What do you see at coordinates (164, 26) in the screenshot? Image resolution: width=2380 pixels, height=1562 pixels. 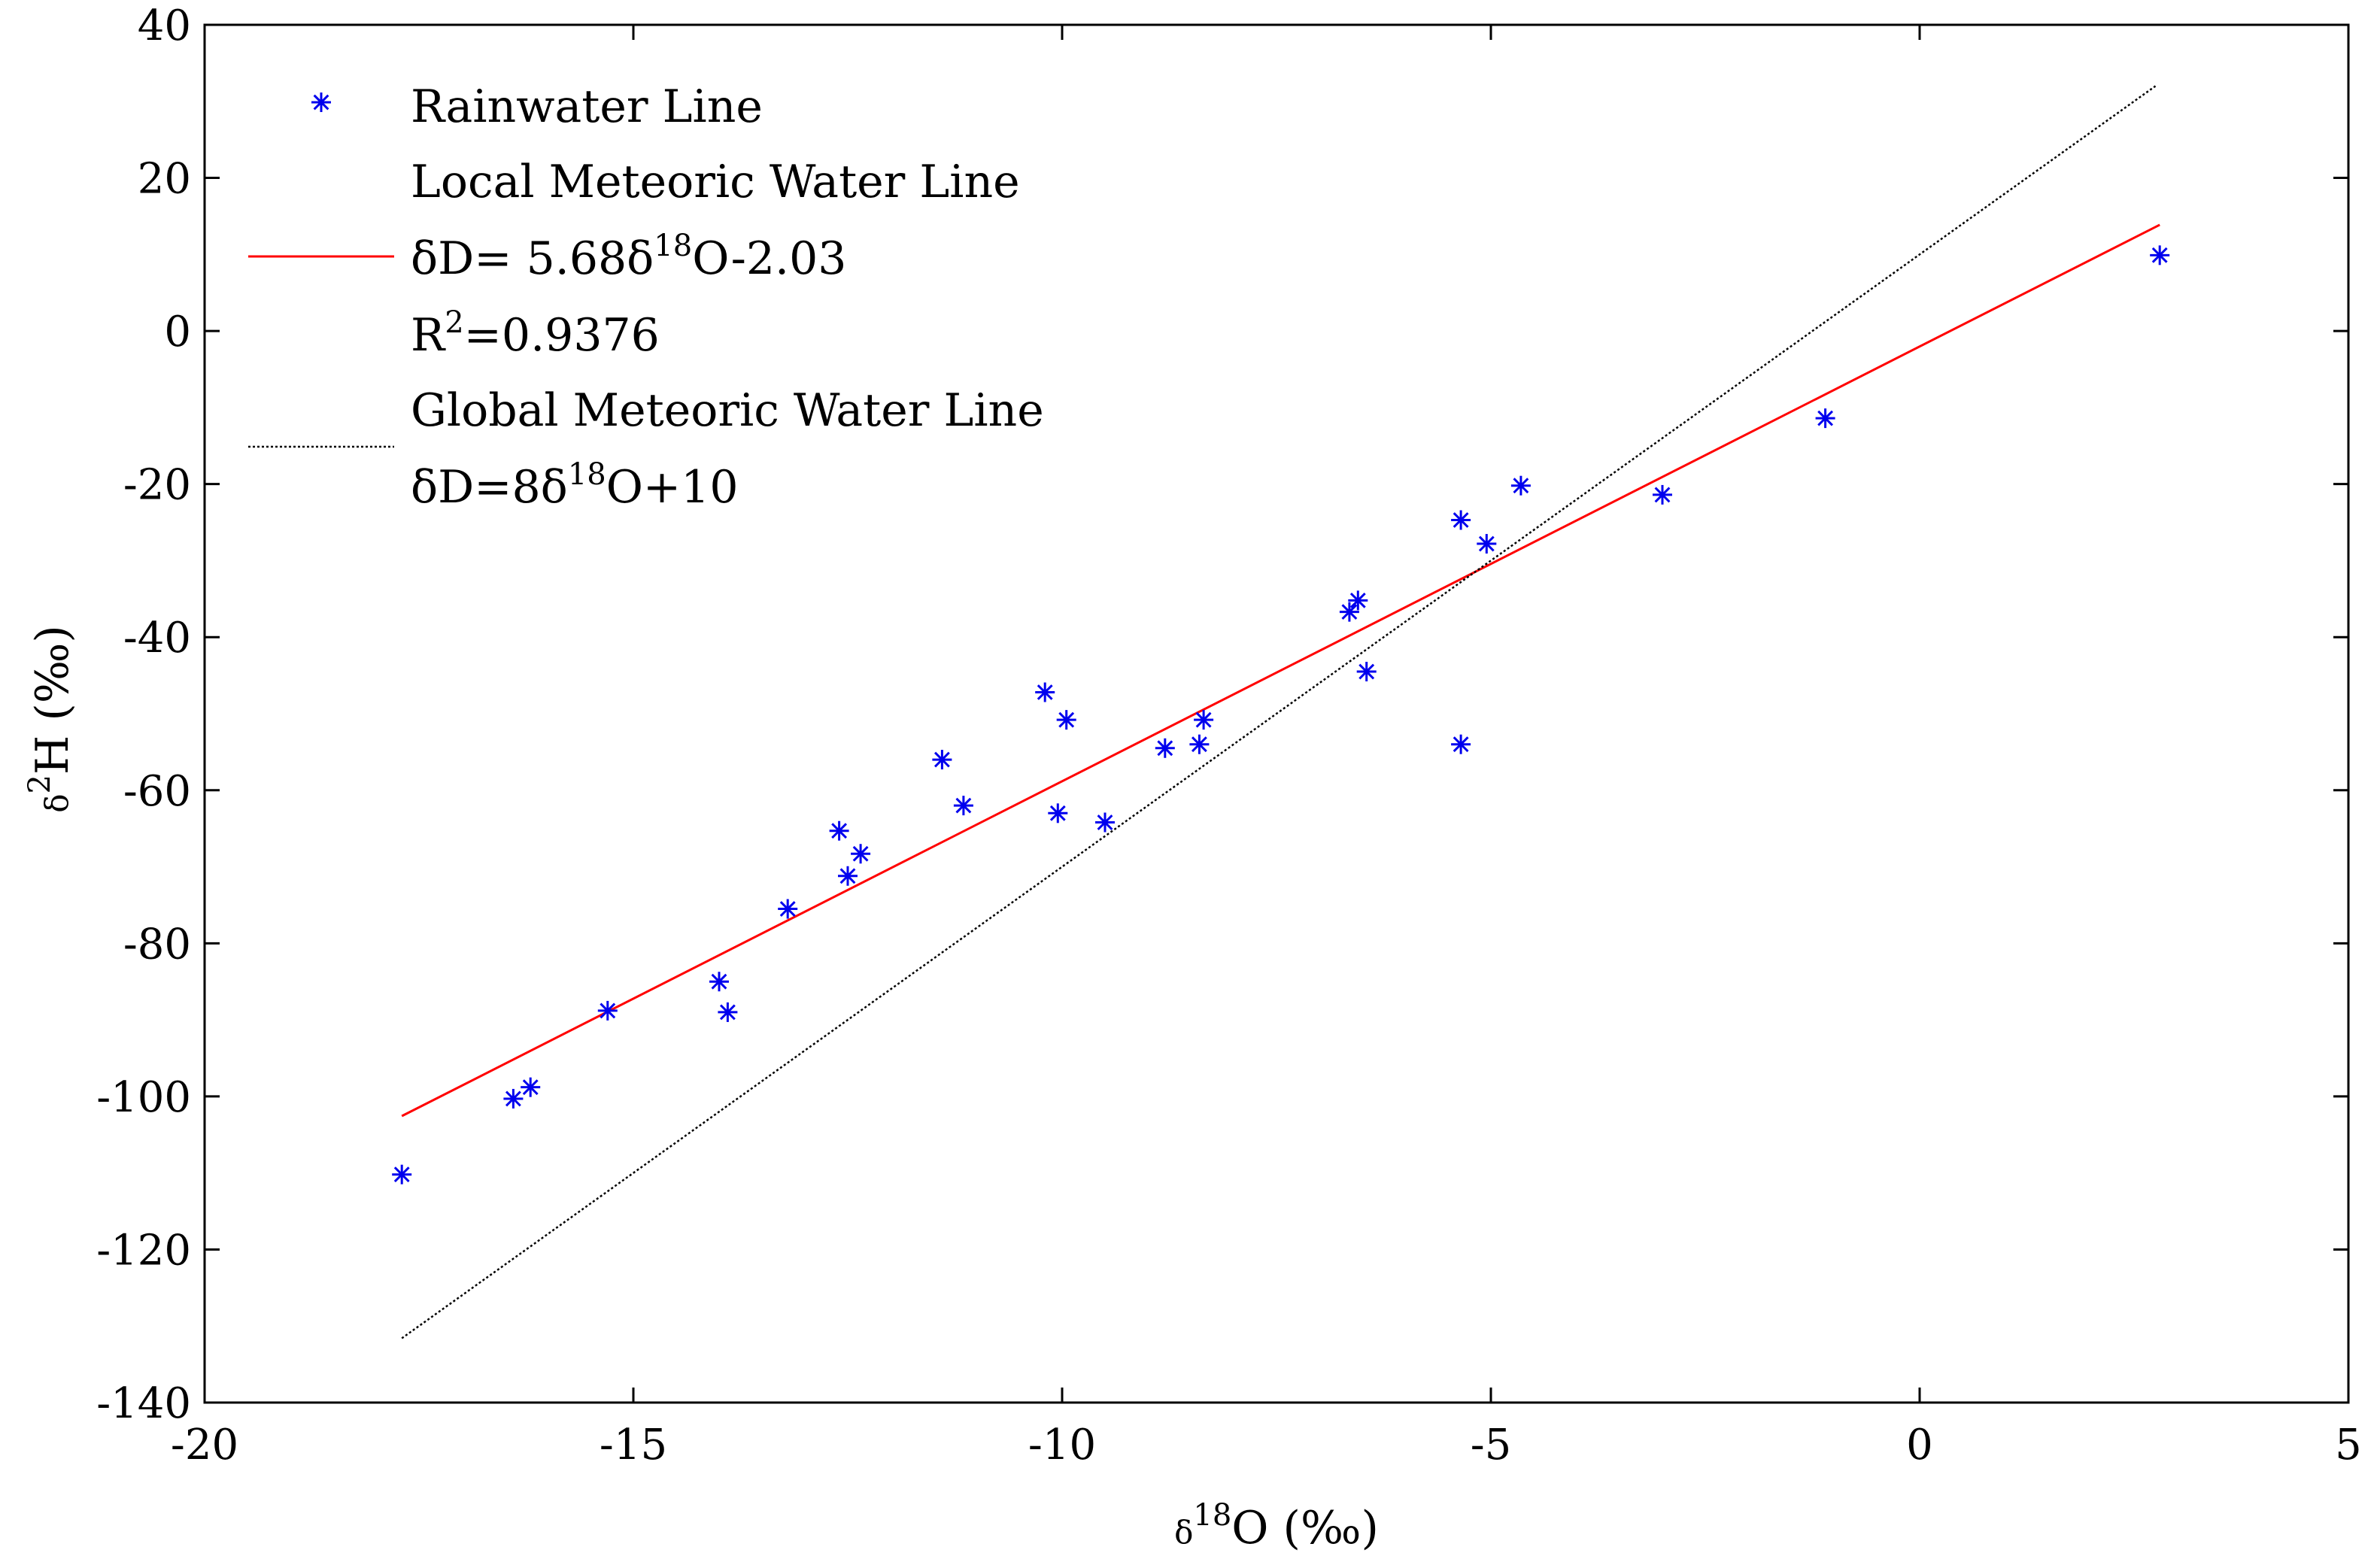 I see `y-tick-label: 40` at bounding box center [164, 26].